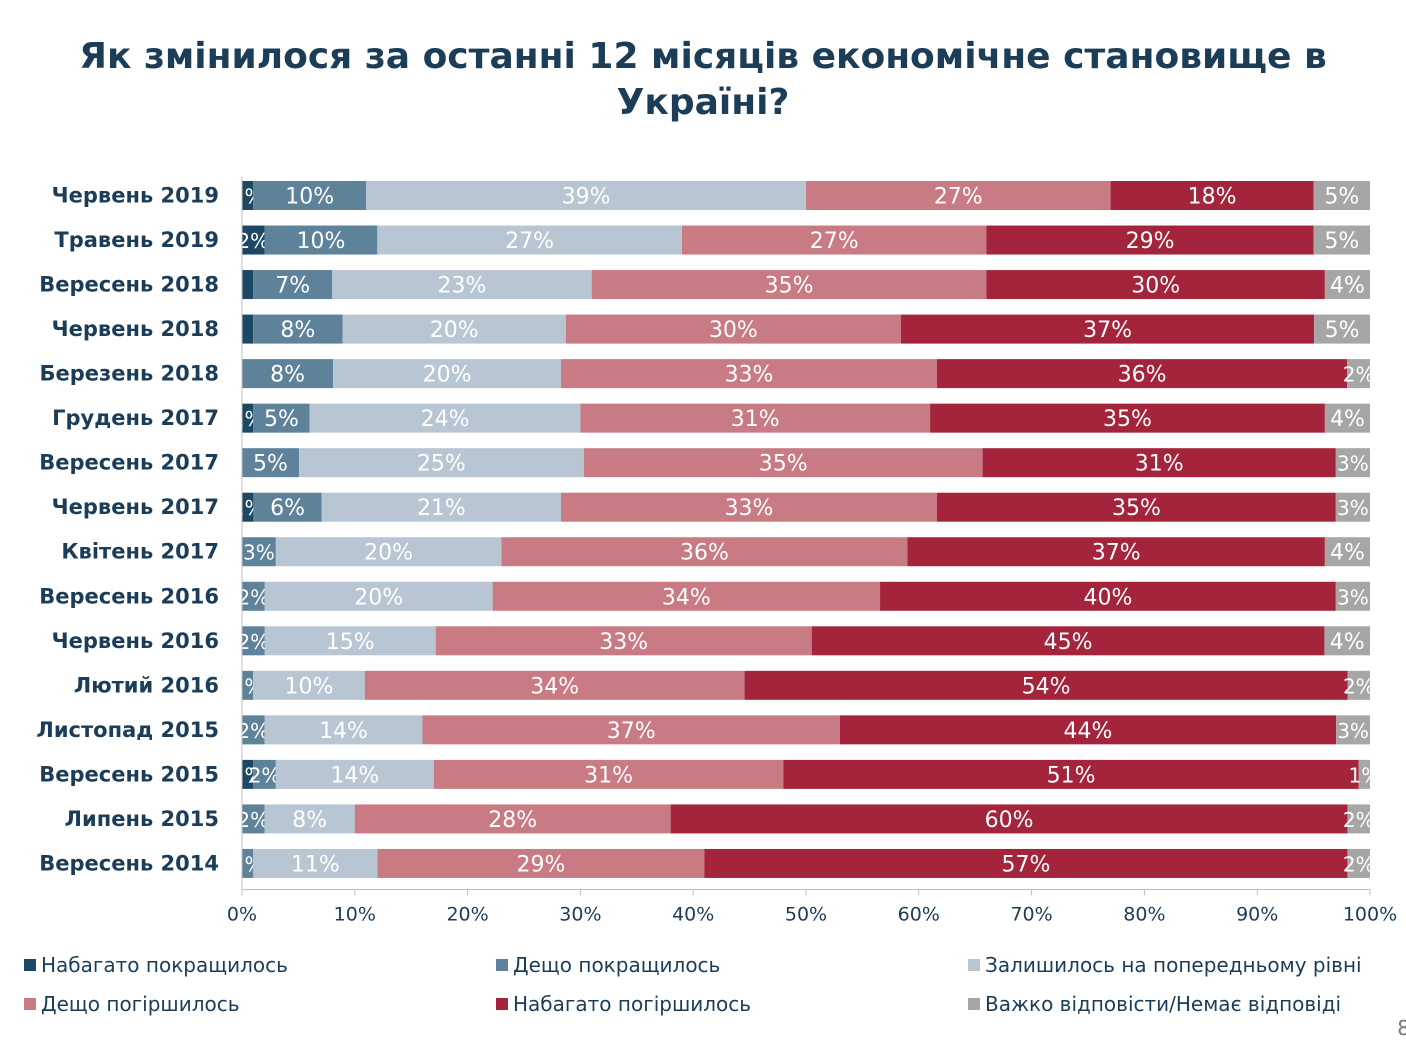  What do you see at coordinates (693, 914) in the screenshot?
I see `x-tick-label: 40%` at bounding box center [693, 914].